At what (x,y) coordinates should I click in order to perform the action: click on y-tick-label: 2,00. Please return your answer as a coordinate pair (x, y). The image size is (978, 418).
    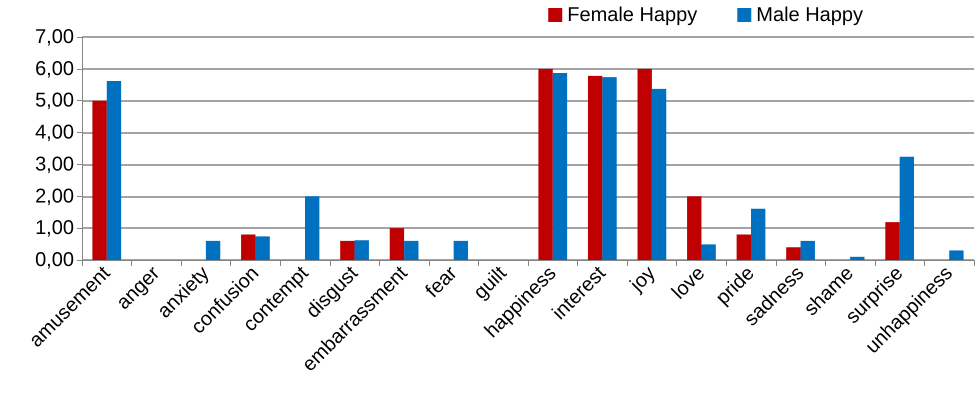
    Looking at the image, I should click on (54, 196).